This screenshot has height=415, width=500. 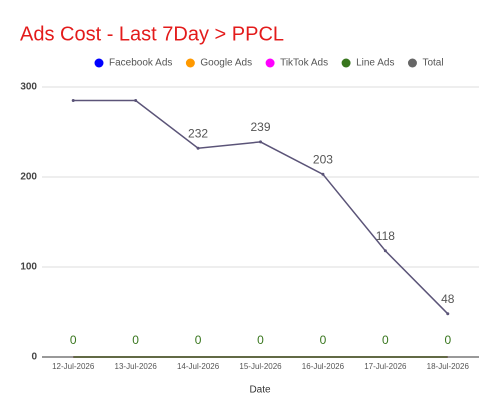 I want to click on x-tick-label: 18-Jul-2026, so click(x=448, y=366).